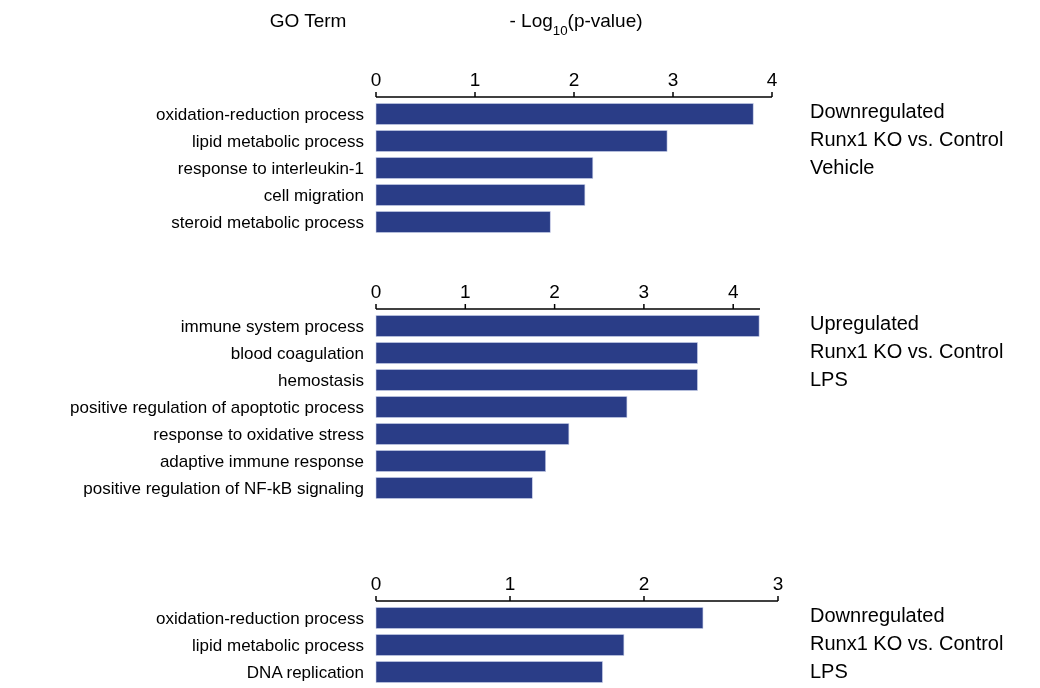 The width and height of the screenshot is (1040, 688). What do you see at coordinates (907, 643) in the screenshot?
I see `text: Downregulated Runx1 KO vs. Control LPS` at bounding box center [907, 643].